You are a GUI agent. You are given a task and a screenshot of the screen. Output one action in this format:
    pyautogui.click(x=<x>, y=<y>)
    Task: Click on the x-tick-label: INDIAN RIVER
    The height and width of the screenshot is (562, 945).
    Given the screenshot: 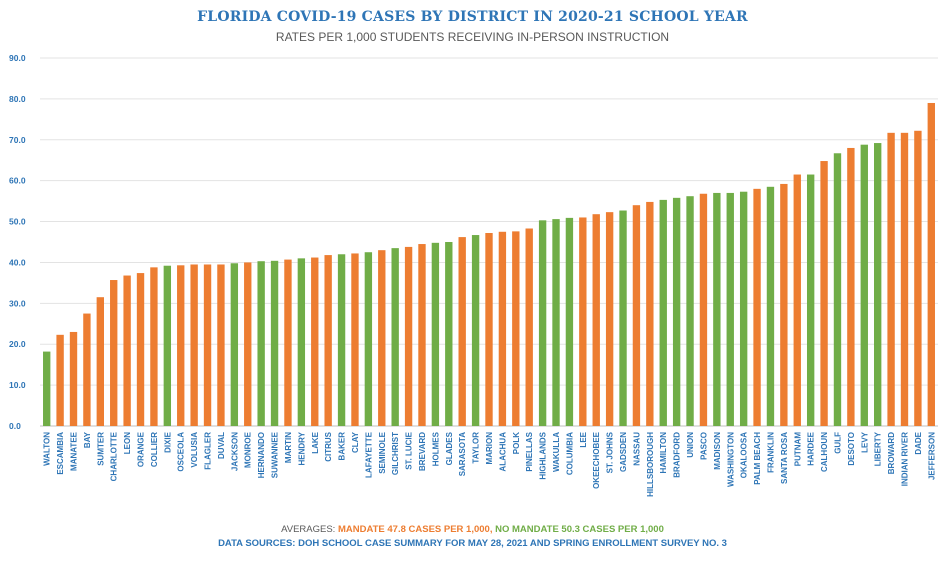 What is the action you would take?
    pyautogui.click(x=904, y=459)
    